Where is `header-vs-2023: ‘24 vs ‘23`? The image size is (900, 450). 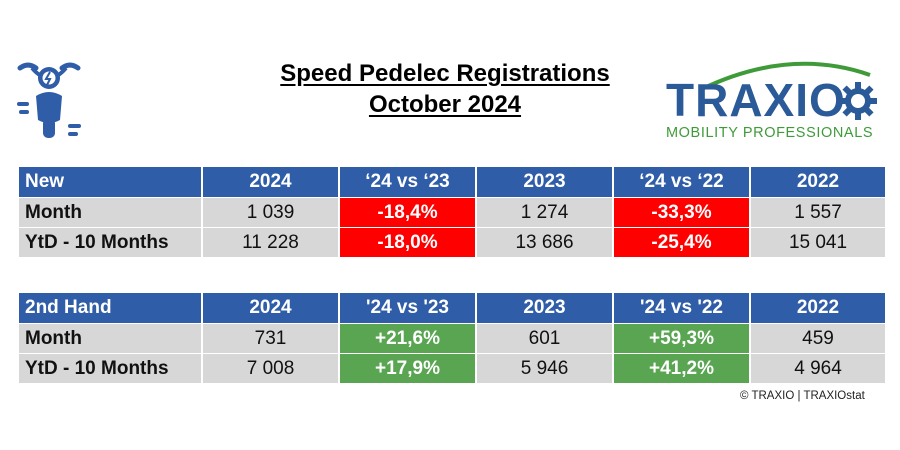 header-vs-2023: ‘24 vs ‘23 is located at coordinates (407, 182).